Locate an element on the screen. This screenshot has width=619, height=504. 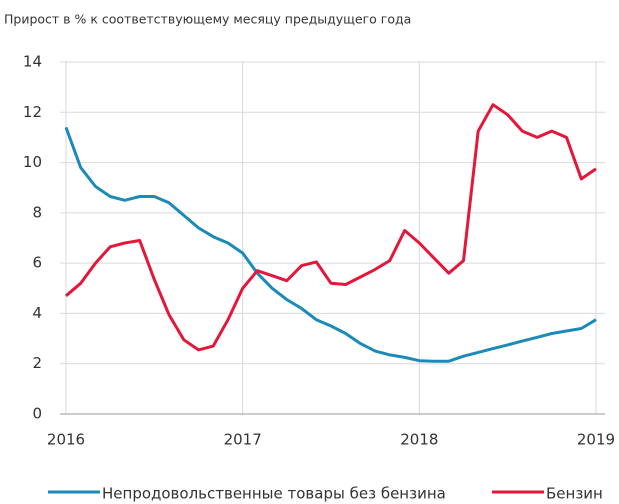
x-tick-label: 2017 is located at coordinates (243, 440).